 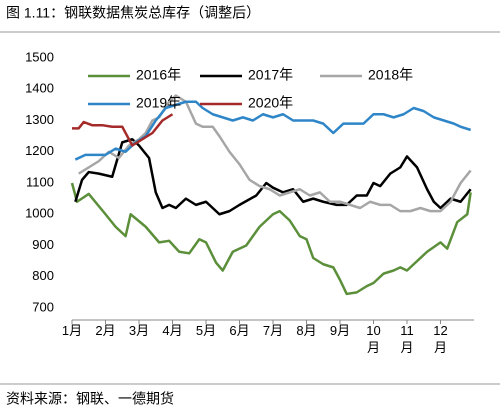 I want to click on x-tick-label: 2月, so click(x=105, y=330).